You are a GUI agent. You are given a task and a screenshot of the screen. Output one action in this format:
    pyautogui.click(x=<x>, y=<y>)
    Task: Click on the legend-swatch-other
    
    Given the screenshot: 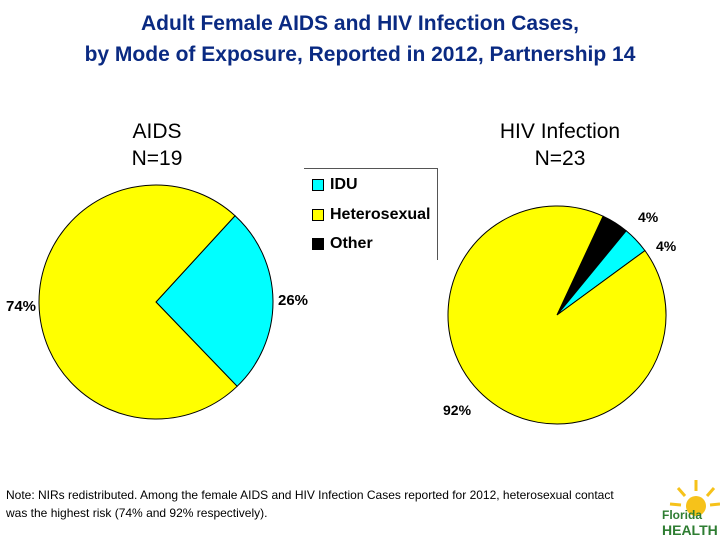 What is the action you would take?
    pyautogui.click(x=318, y=244)
    